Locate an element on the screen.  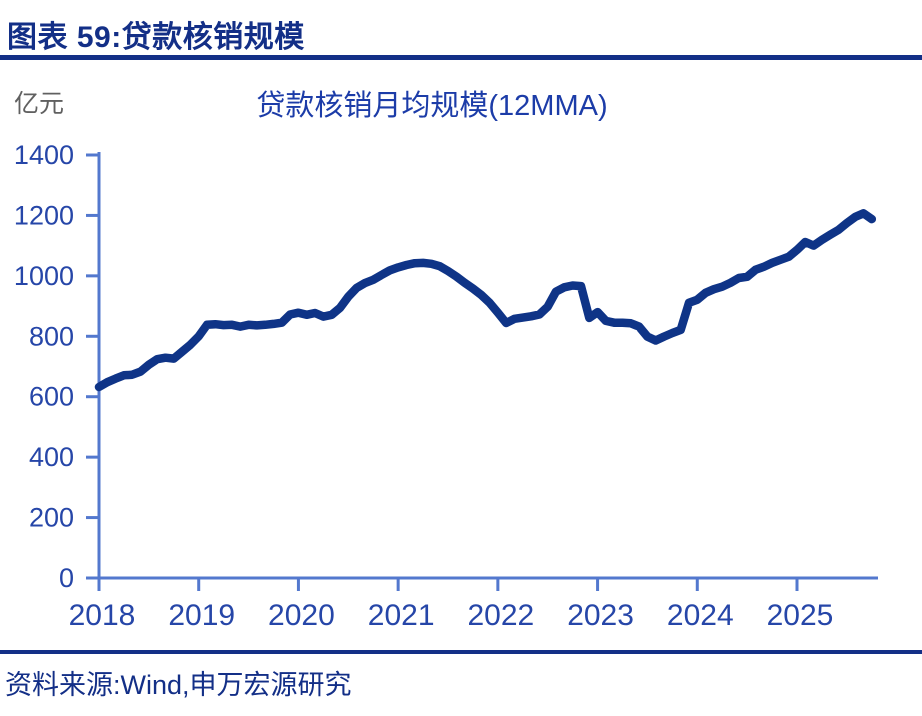
x-tick-label: 2020 is located at coordinates (301, 615).